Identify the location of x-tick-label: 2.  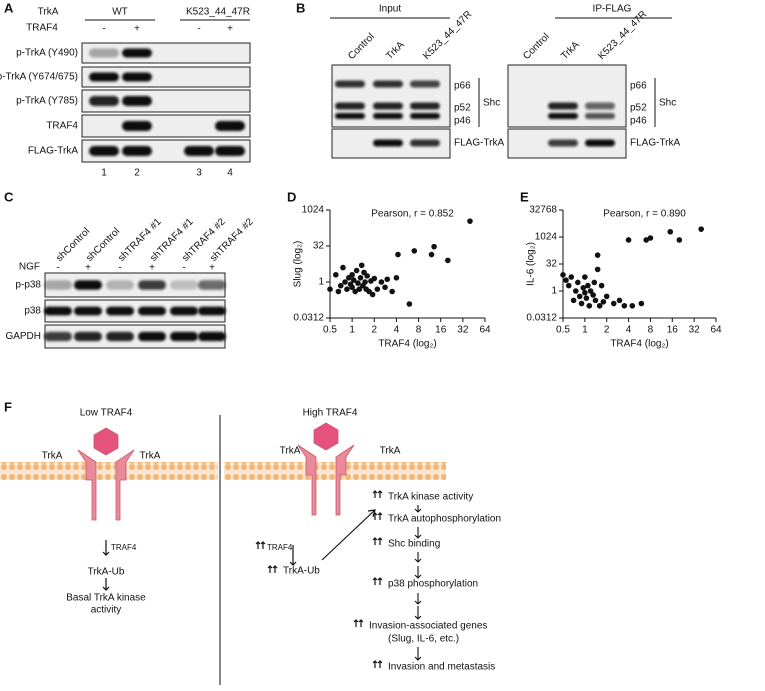
(375, 330).